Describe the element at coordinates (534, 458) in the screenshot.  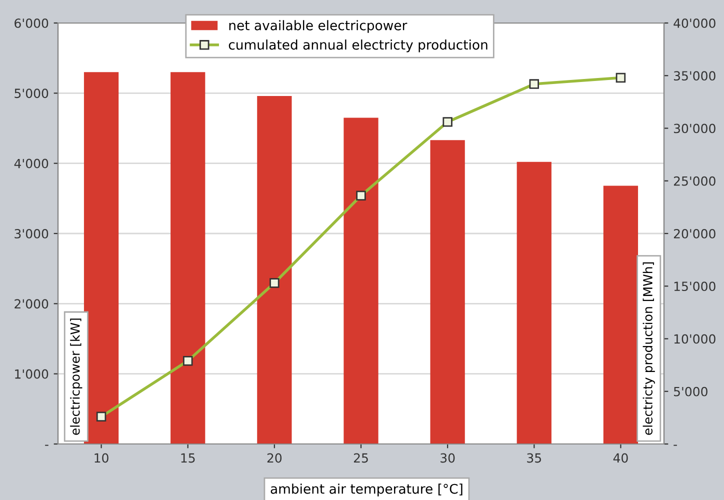
I see `x-tick-label: 35` at that location.